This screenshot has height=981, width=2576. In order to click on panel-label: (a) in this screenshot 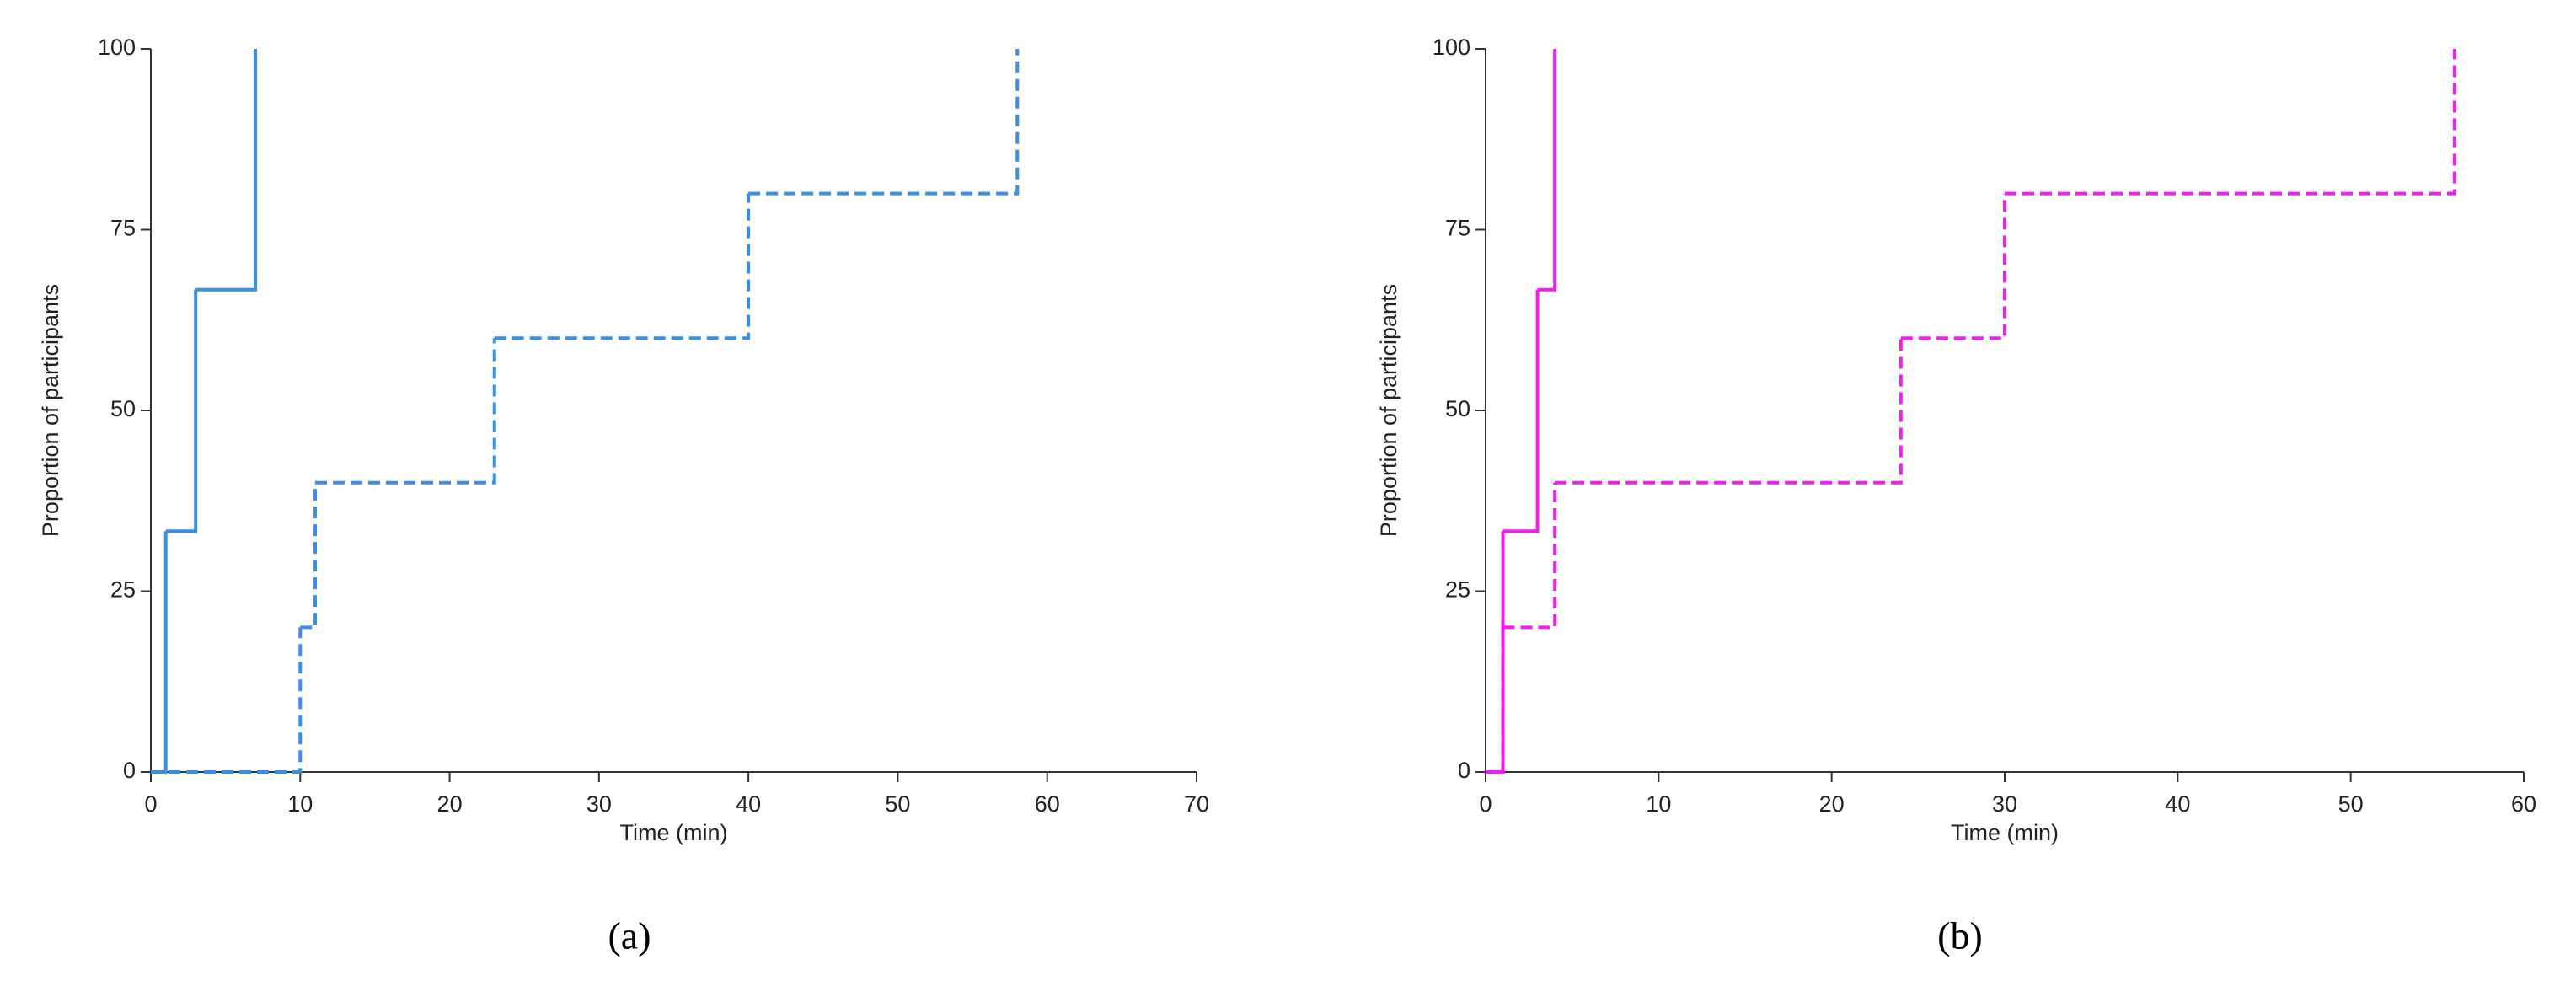, I will do `click(630, 935)`.